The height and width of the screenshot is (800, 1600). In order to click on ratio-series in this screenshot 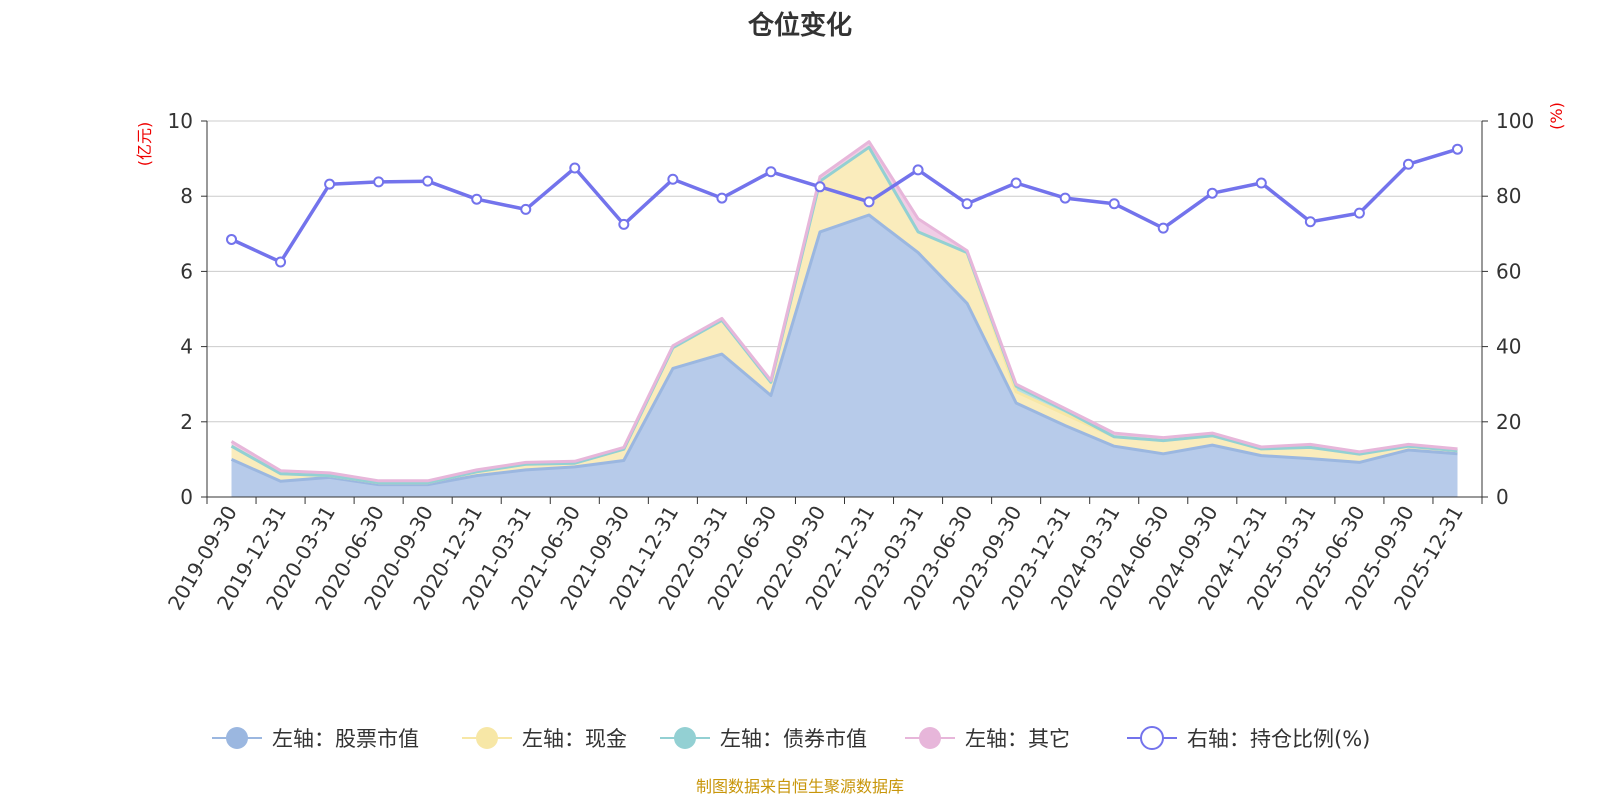, I will do `click(844, 205)`.